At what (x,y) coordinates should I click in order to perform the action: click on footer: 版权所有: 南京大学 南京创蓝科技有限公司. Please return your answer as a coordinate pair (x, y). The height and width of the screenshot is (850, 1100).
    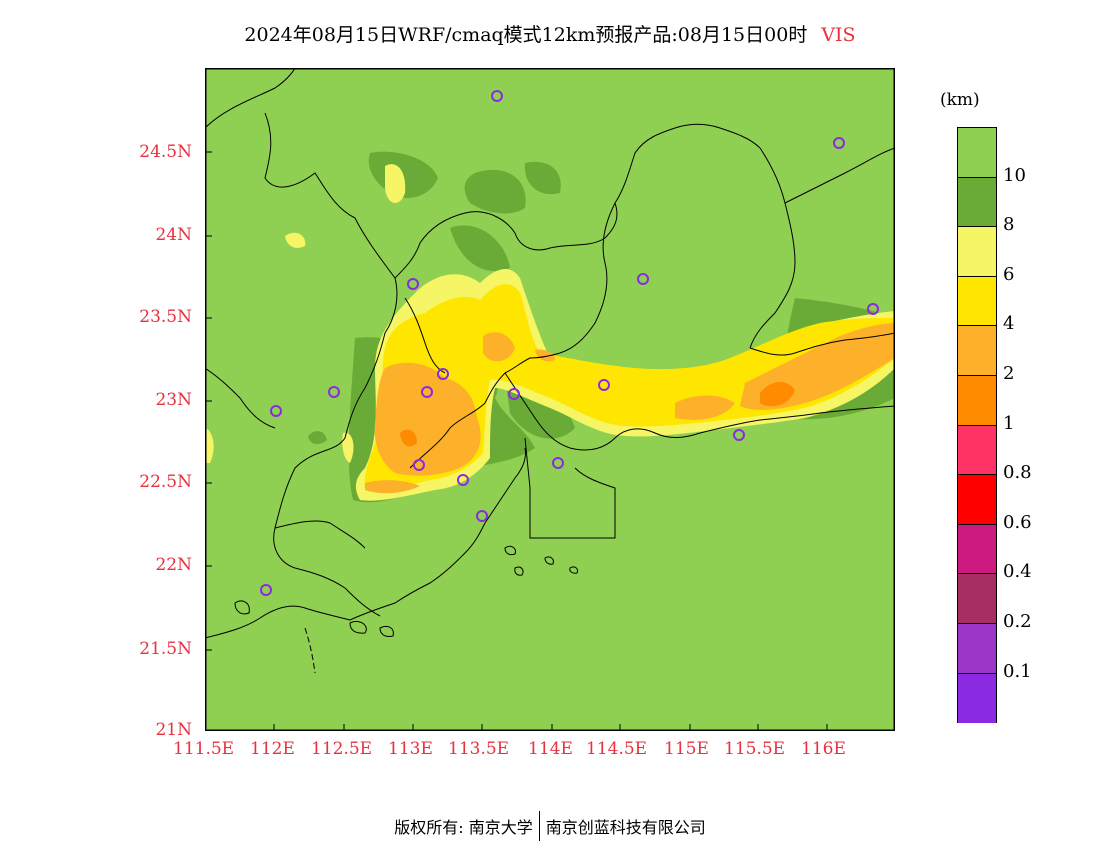
    Looking at the image, I should click on (550, 826).